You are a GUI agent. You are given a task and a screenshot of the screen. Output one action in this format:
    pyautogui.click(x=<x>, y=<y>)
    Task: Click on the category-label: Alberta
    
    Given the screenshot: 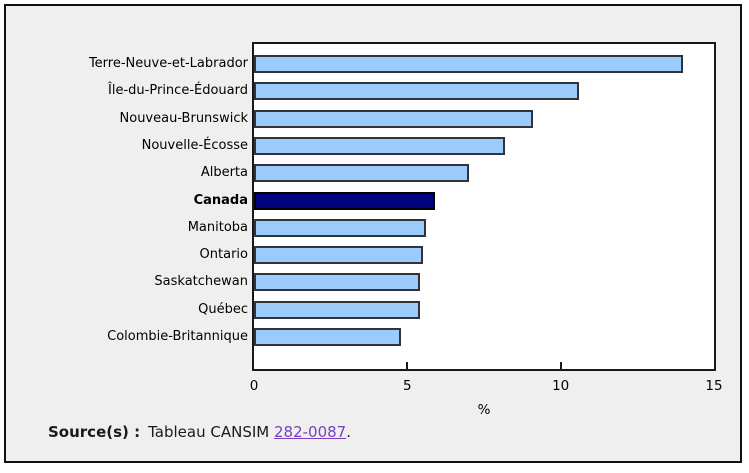 What is the action you would take?
    pyautogui.click(x=224, y=173)
    